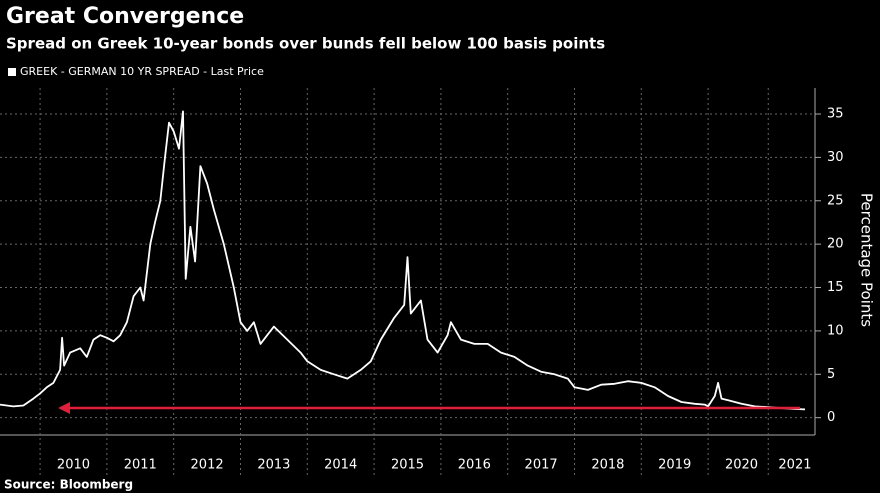  What do you see at coordinates (835, 200) in the screenshot?
I see `y-tick-label: 25` at bounding box center [835, 200].